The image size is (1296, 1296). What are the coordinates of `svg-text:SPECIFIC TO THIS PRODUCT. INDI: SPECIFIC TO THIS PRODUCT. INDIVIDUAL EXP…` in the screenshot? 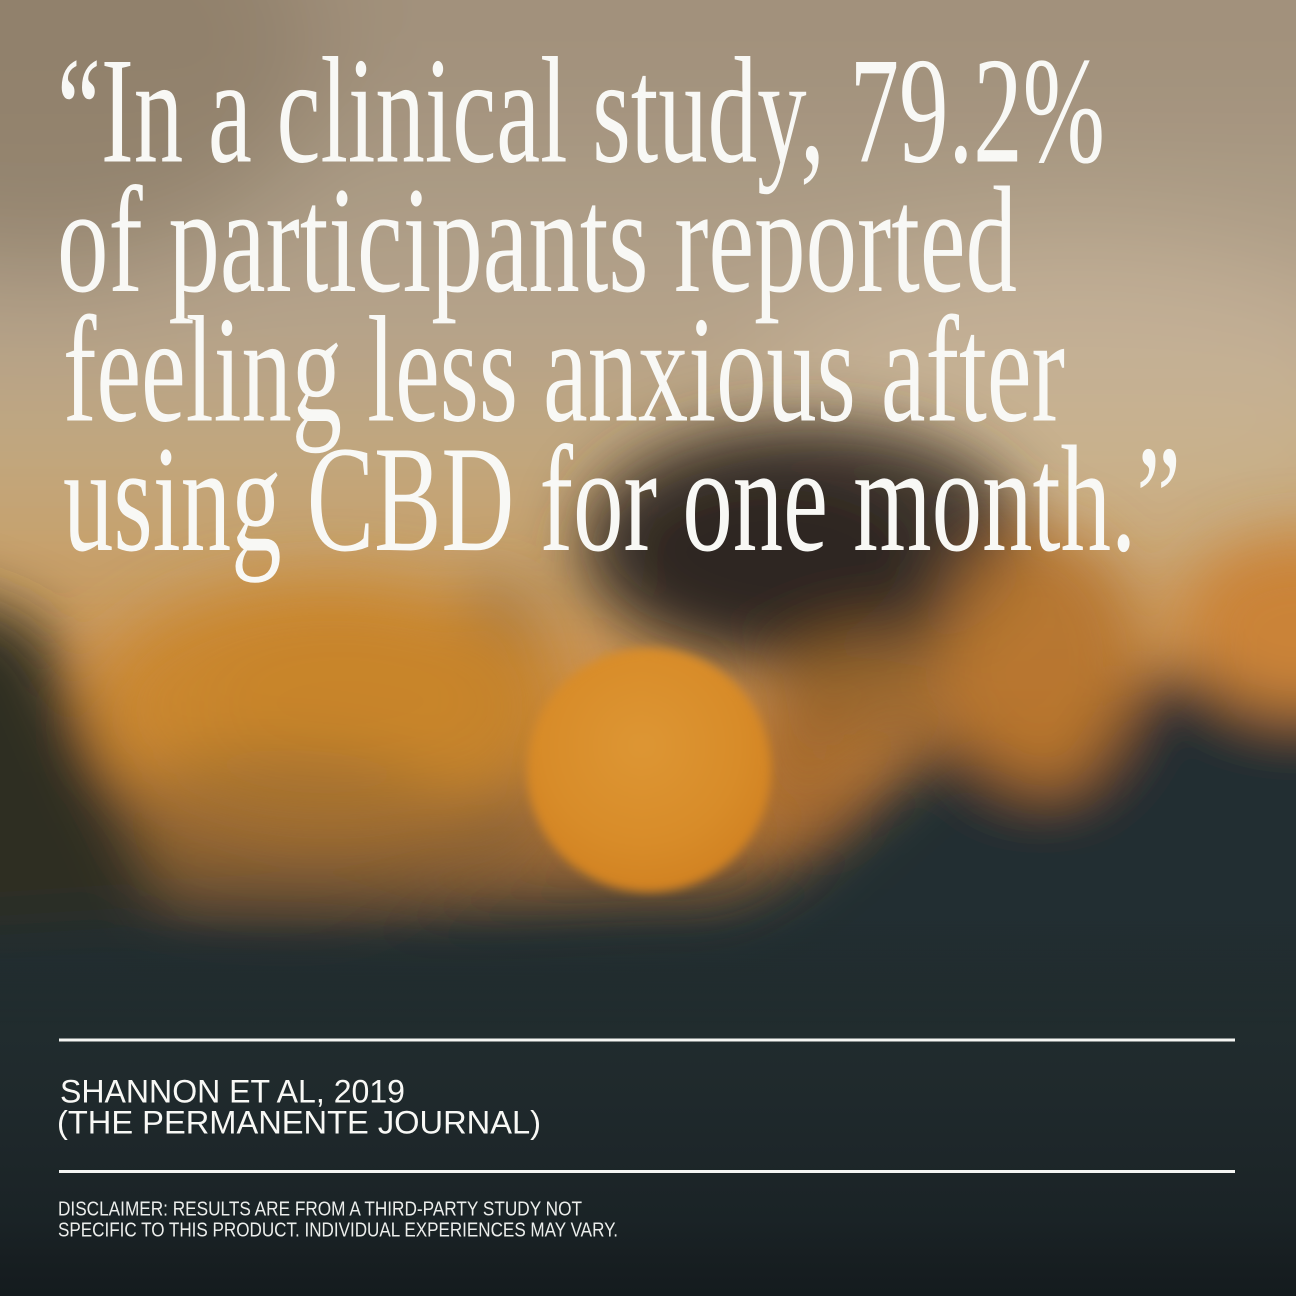 It's located at (338, 1231).